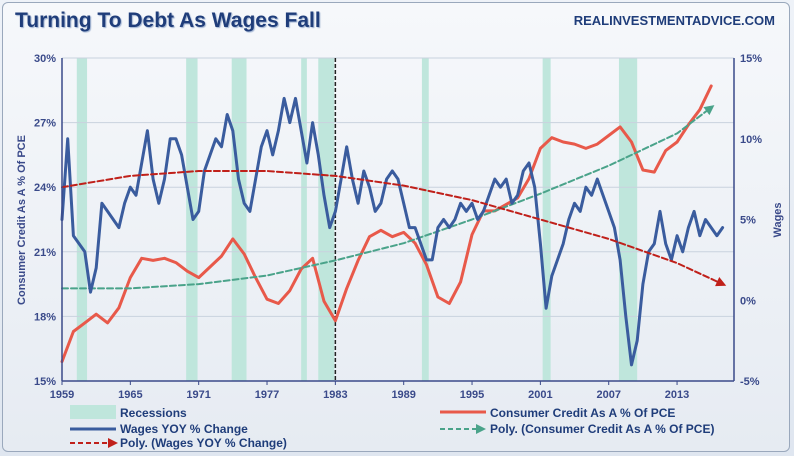 This screenshot has height=456, width=794. What do you see at coordinates (602, 429) in the screenshot?
I see `legend-poly-credit-label: Poly. (Consumer Credit As A % Of PCE)` at bounding box center [602, 429].